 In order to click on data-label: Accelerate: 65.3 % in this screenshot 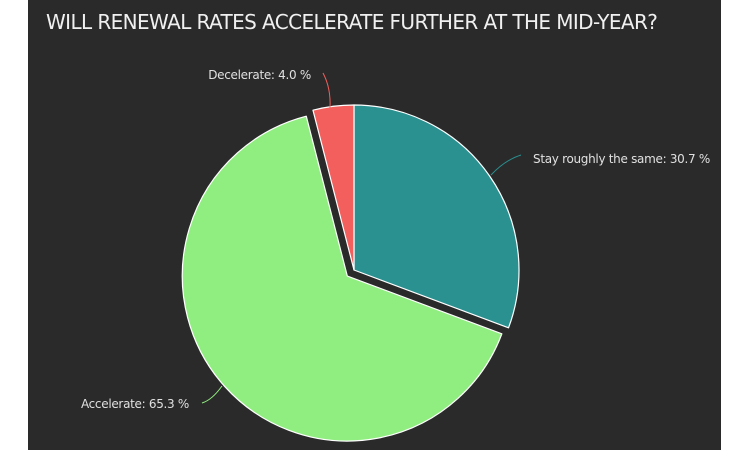, I will do `click(135, 404)`.